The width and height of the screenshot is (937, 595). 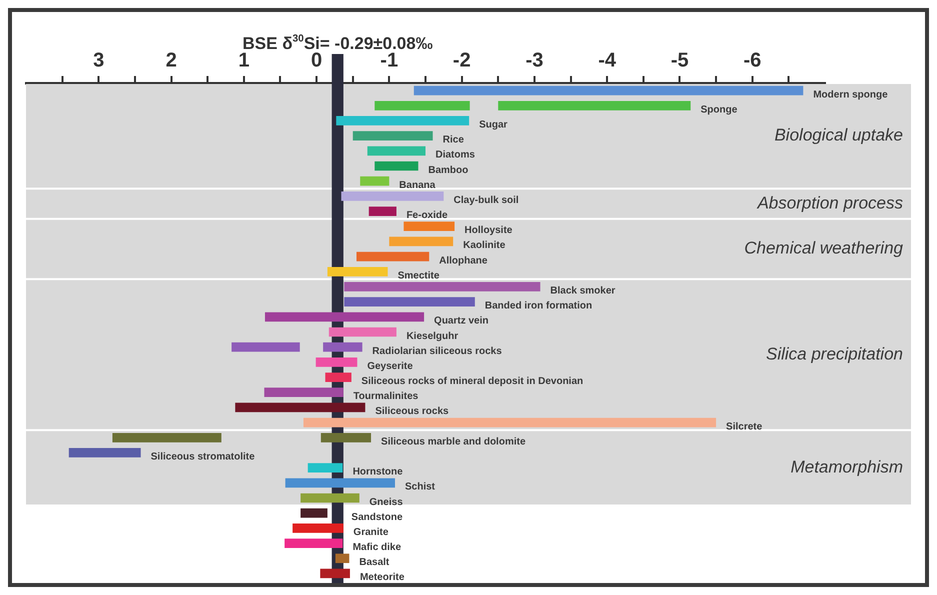 I want to click on y-tick-label: Quartz vein, so click(x=461, y=321).